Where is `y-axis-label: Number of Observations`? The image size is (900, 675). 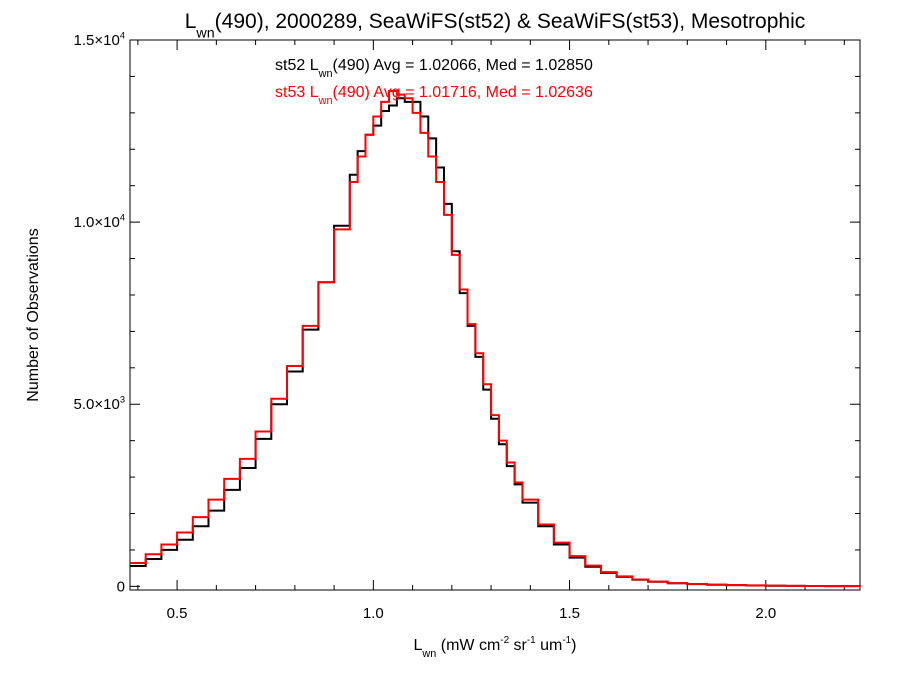
y-axis-label: Number of Observations is located at coordinates (33, 314).